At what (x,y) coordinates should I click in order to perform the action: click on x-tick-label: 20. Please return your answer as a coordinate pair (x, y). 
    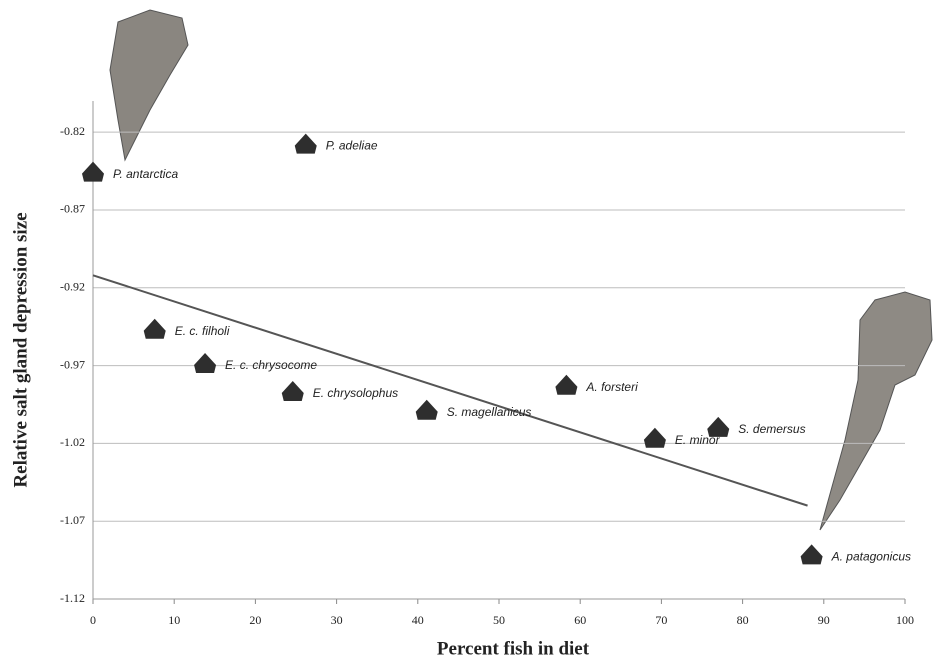
    Looking at the image, I should click on (255, 620).